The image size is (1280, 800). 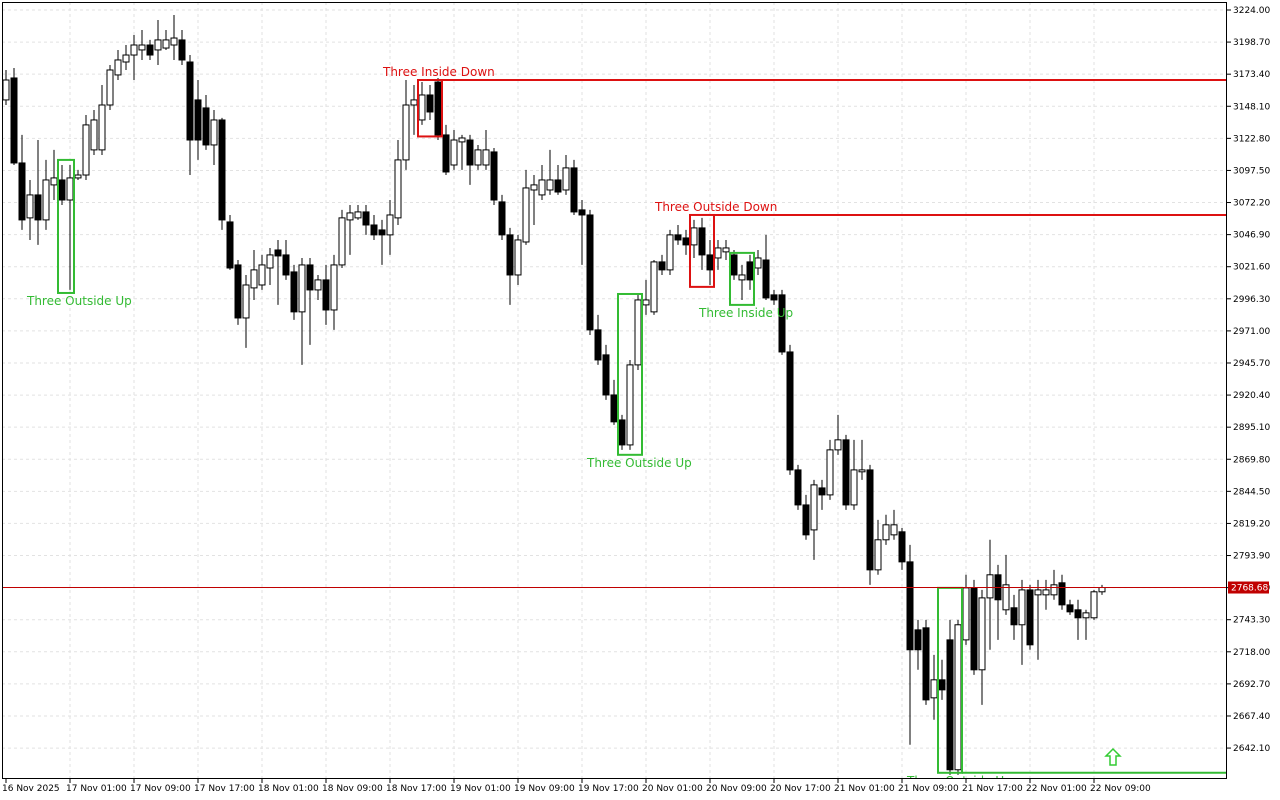 What do you see at coordinates (438, 72) in the screenshot?
I see `pattern-label: Three Inside Down` at bounding box center [438, 72].